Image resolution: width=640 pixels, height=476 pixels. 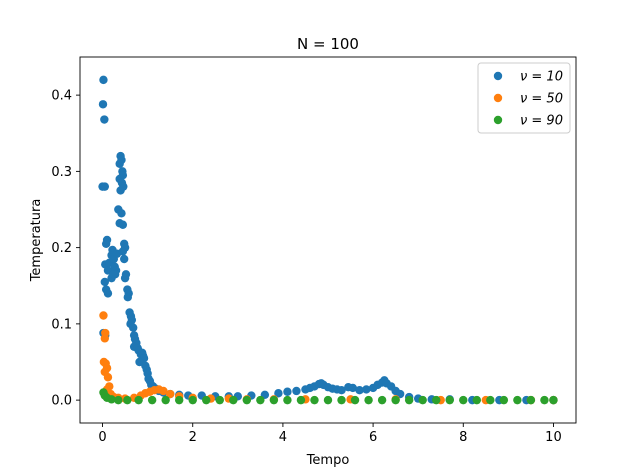 I want to click on x-tick-label: 10, so click(x=553, y=437).